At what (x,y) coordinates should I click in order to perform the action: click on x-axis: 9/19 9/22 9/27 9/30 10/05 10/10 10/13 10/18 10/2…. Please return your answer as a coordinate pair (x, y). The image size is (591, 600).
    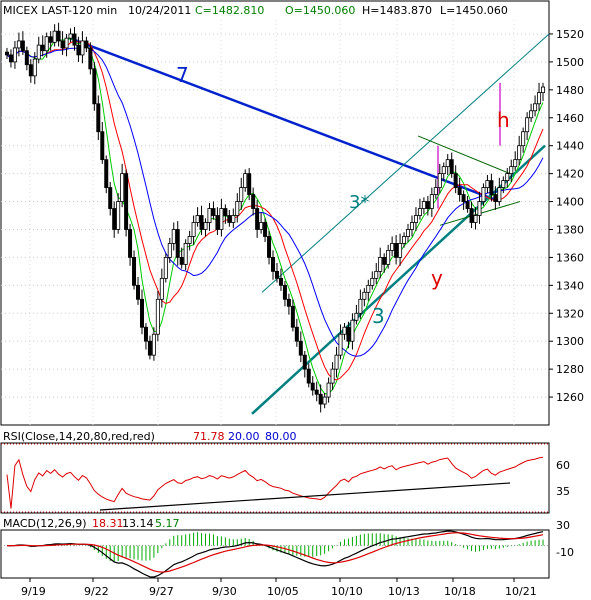
    Looking at the image, I should click on (279, 588).